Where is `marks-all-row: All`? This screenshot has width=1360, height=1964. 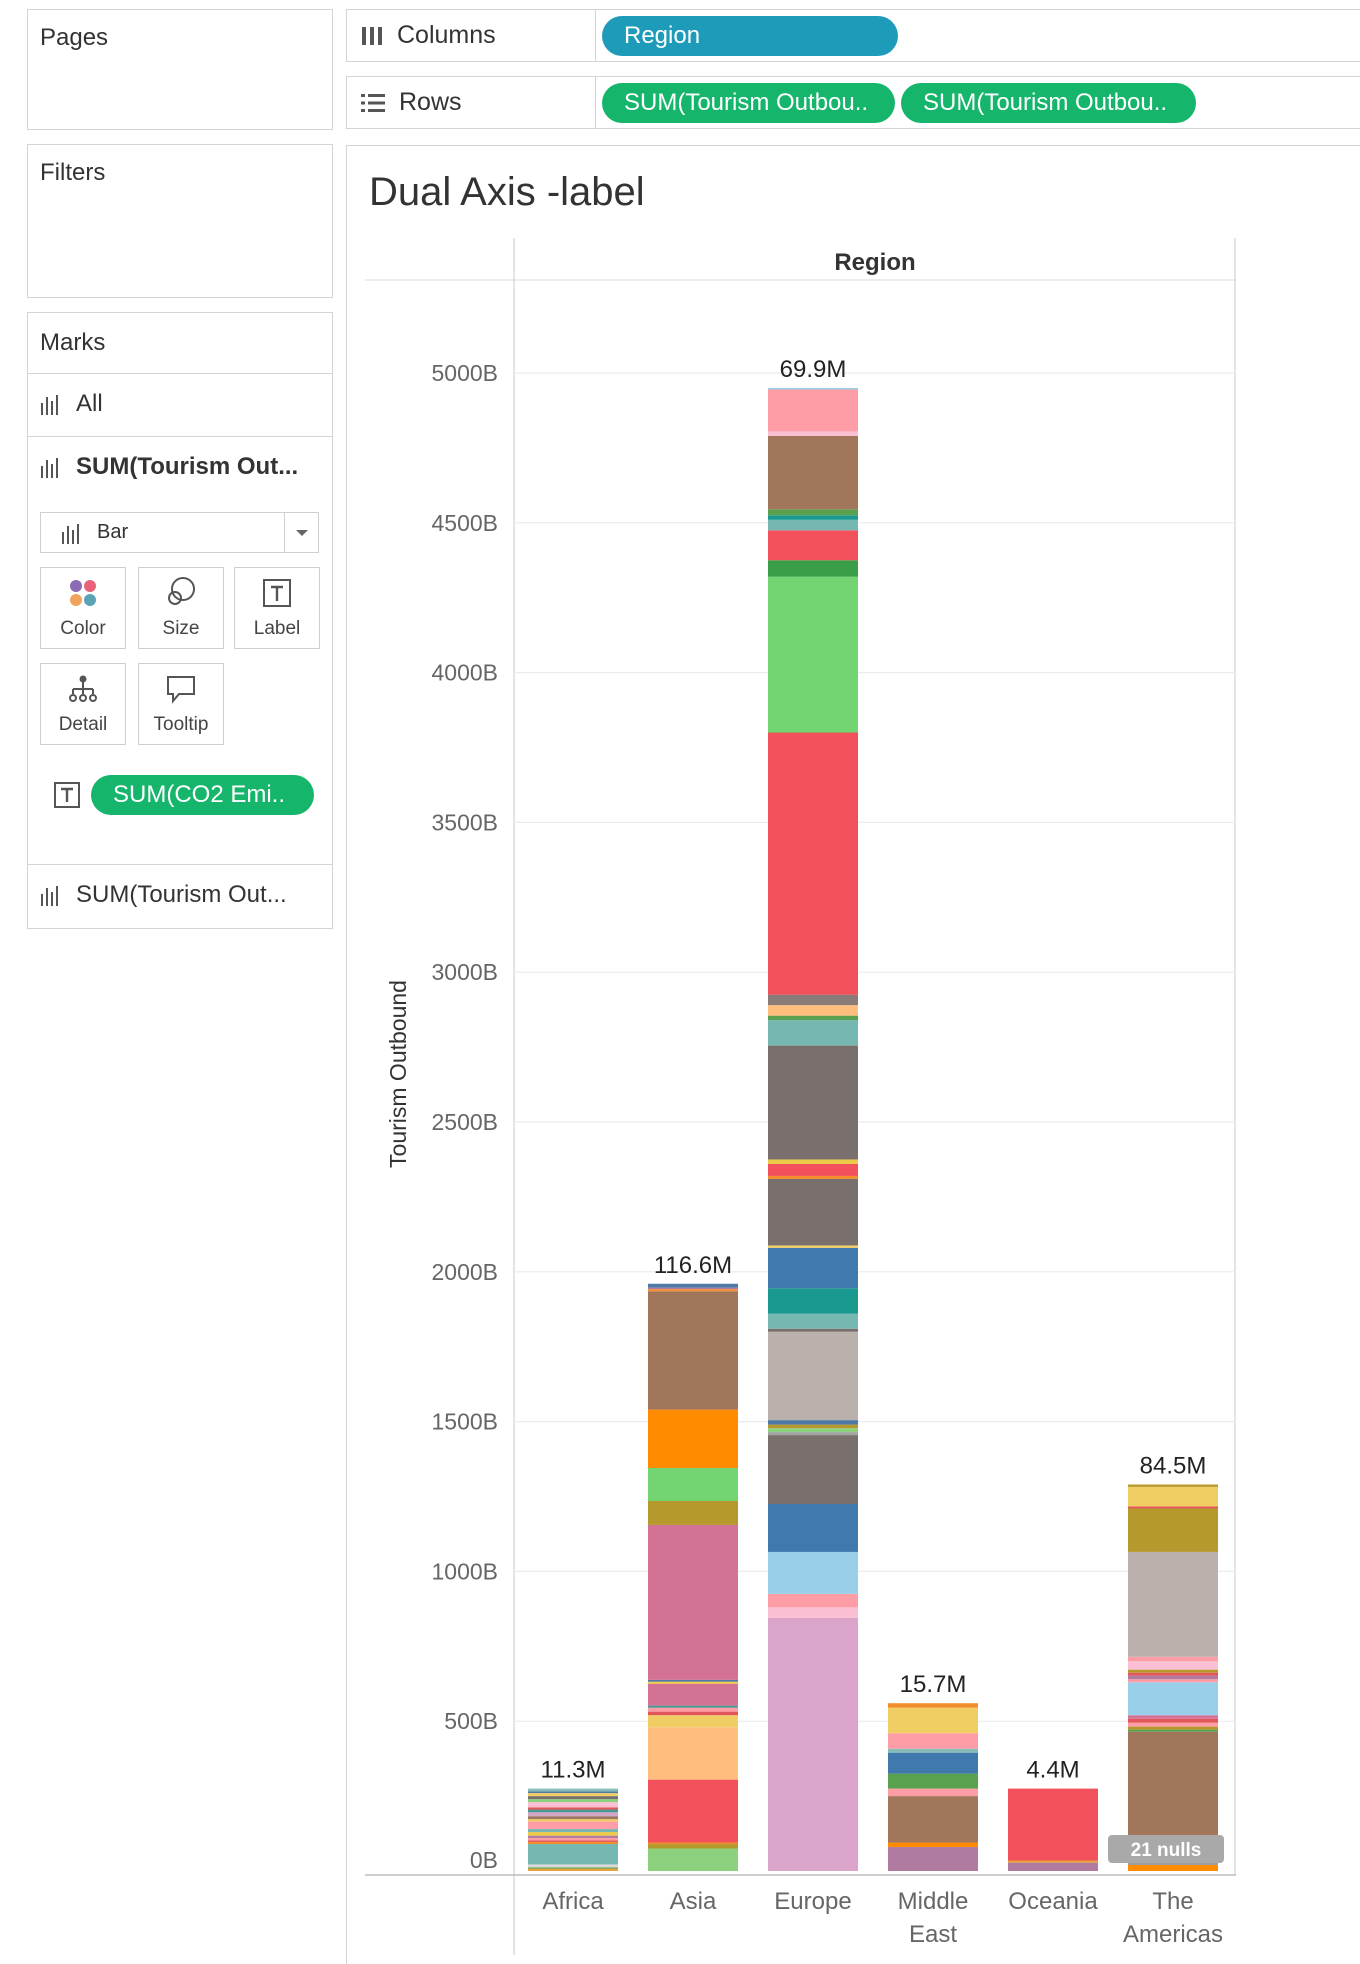 marks-all-row: All is located at coordinates (180, 403).